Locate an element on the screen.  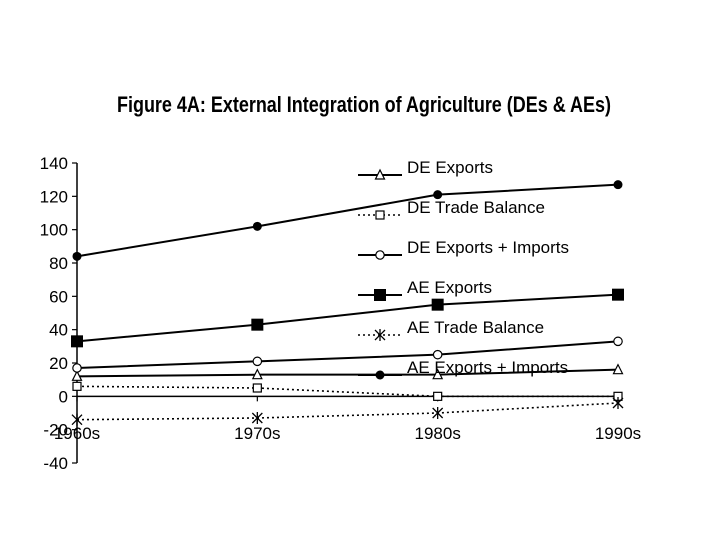
legend-label: AE Exports + Imports is located at coordinates (487, 367).